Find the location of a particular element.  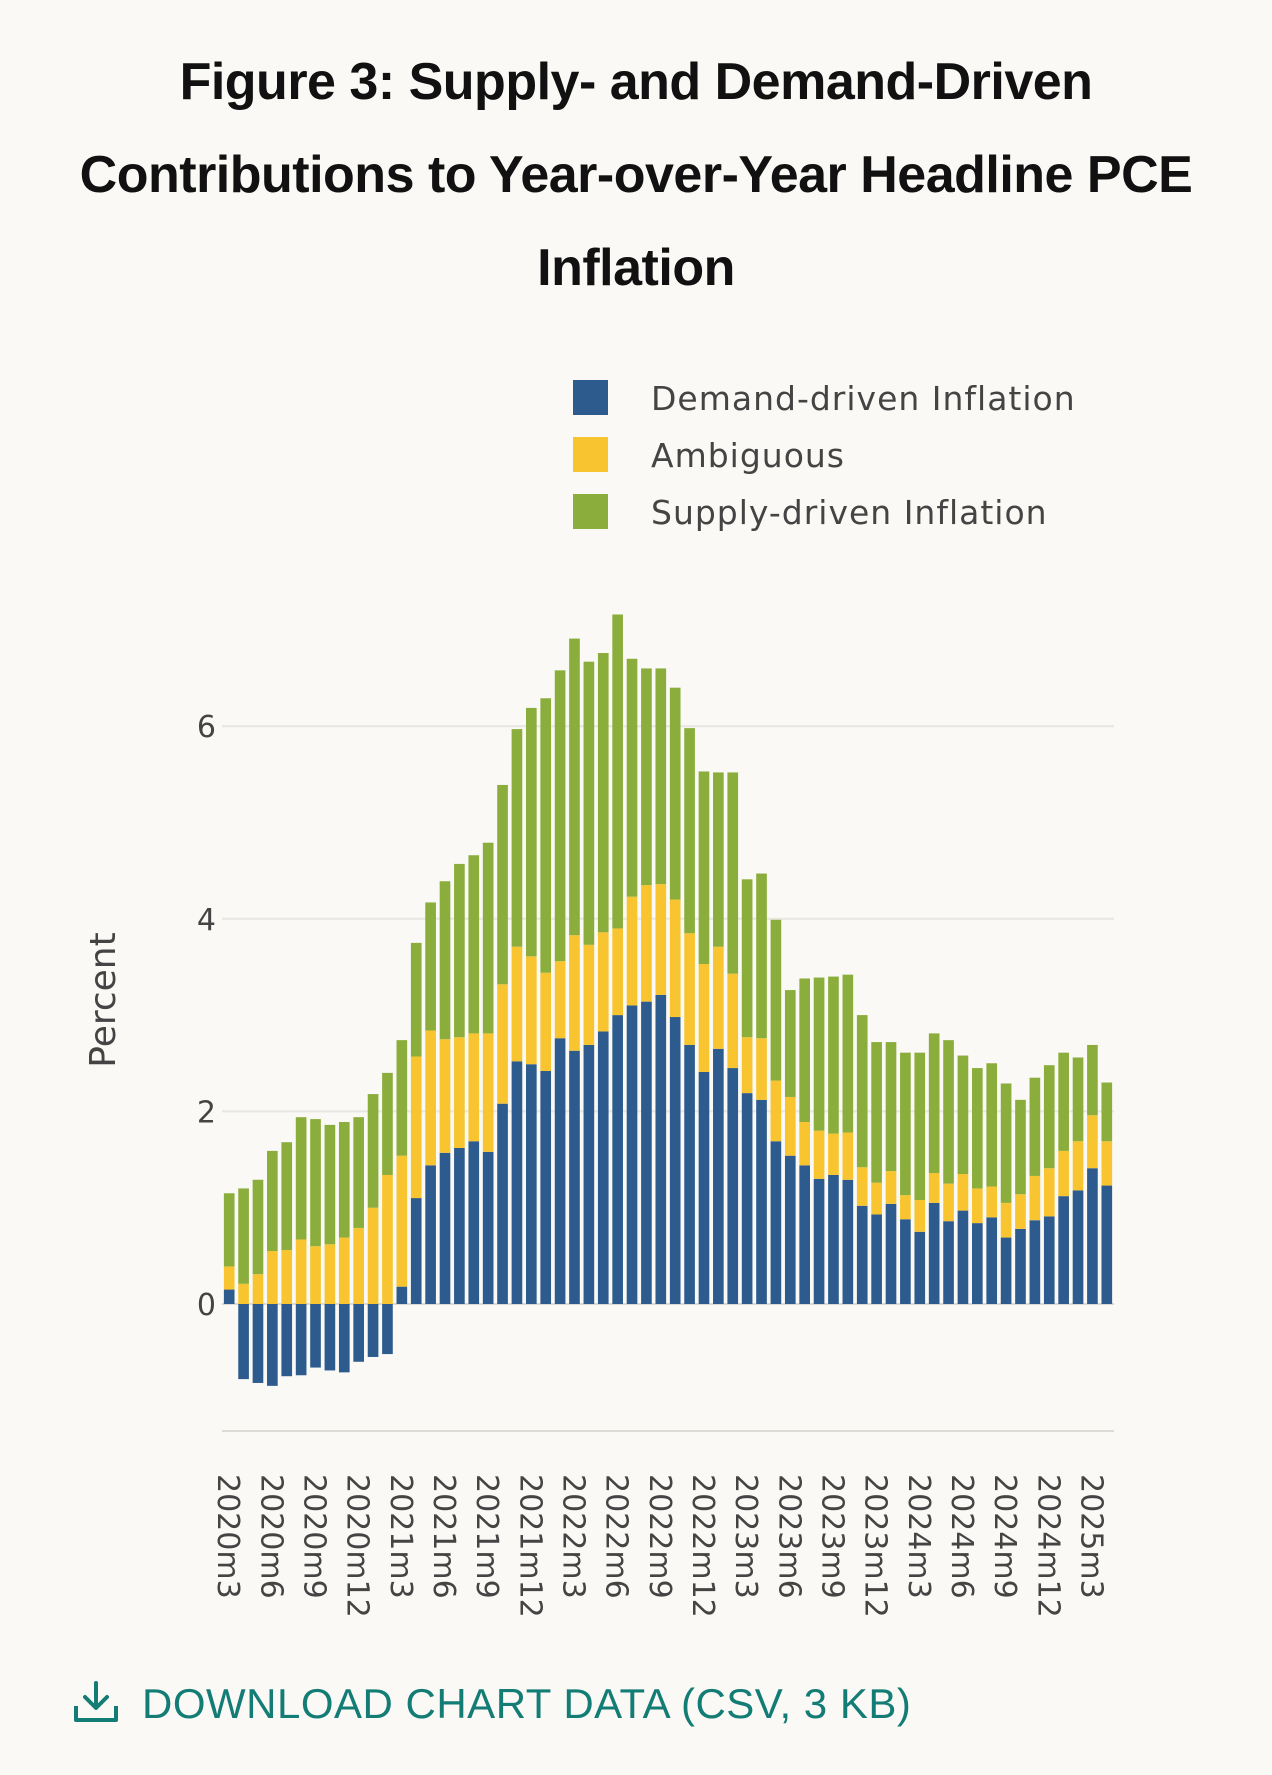

bar-demand-driven-inflation-2022m4 is located at coordinates (589, 1174).